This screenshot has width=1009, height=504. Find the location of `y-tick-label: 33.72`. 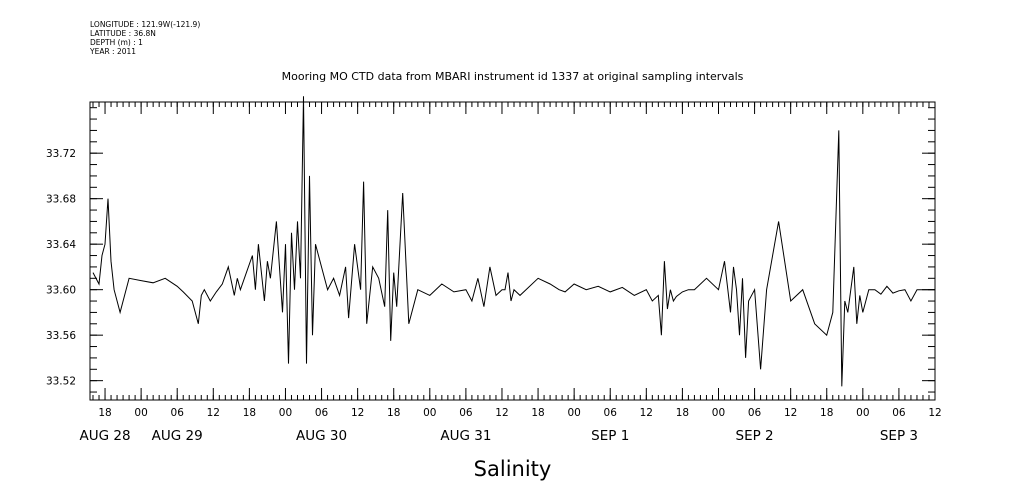

y-tick-label: 33.72 is located at coordinates (61, 154).